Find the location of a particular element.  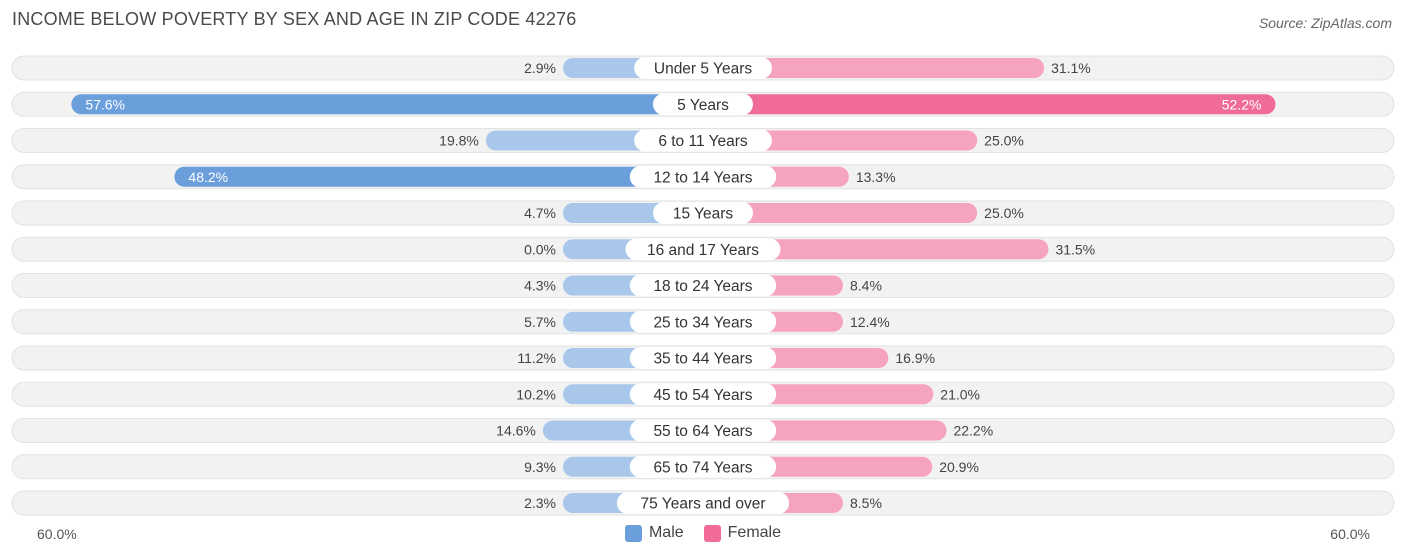

category-label: 5 Years is located at coordinates (703, 105).